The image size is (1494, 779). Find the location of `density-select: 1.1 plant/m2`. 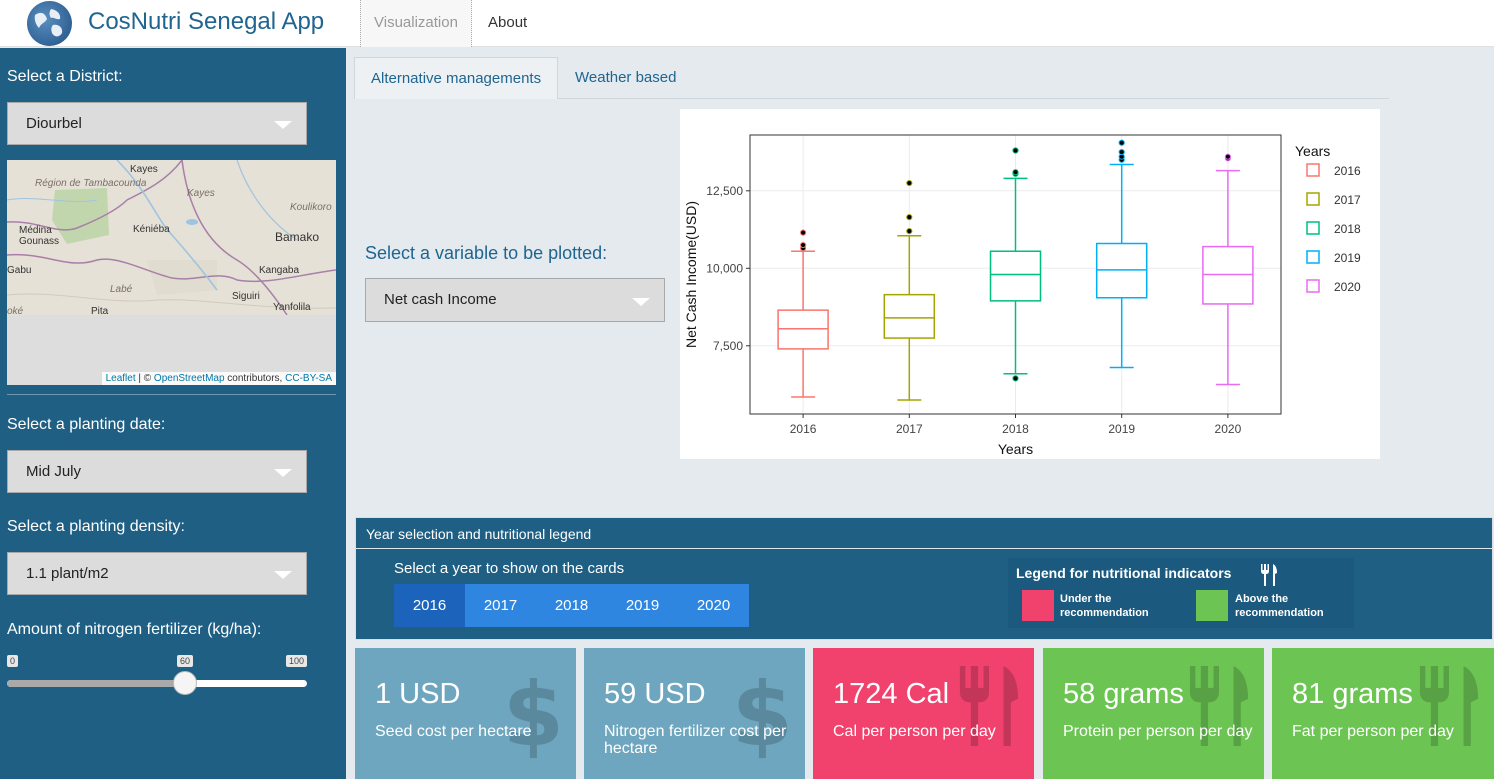

density-select: 1.1 plant/m2 is located at coordinates (157, 573).